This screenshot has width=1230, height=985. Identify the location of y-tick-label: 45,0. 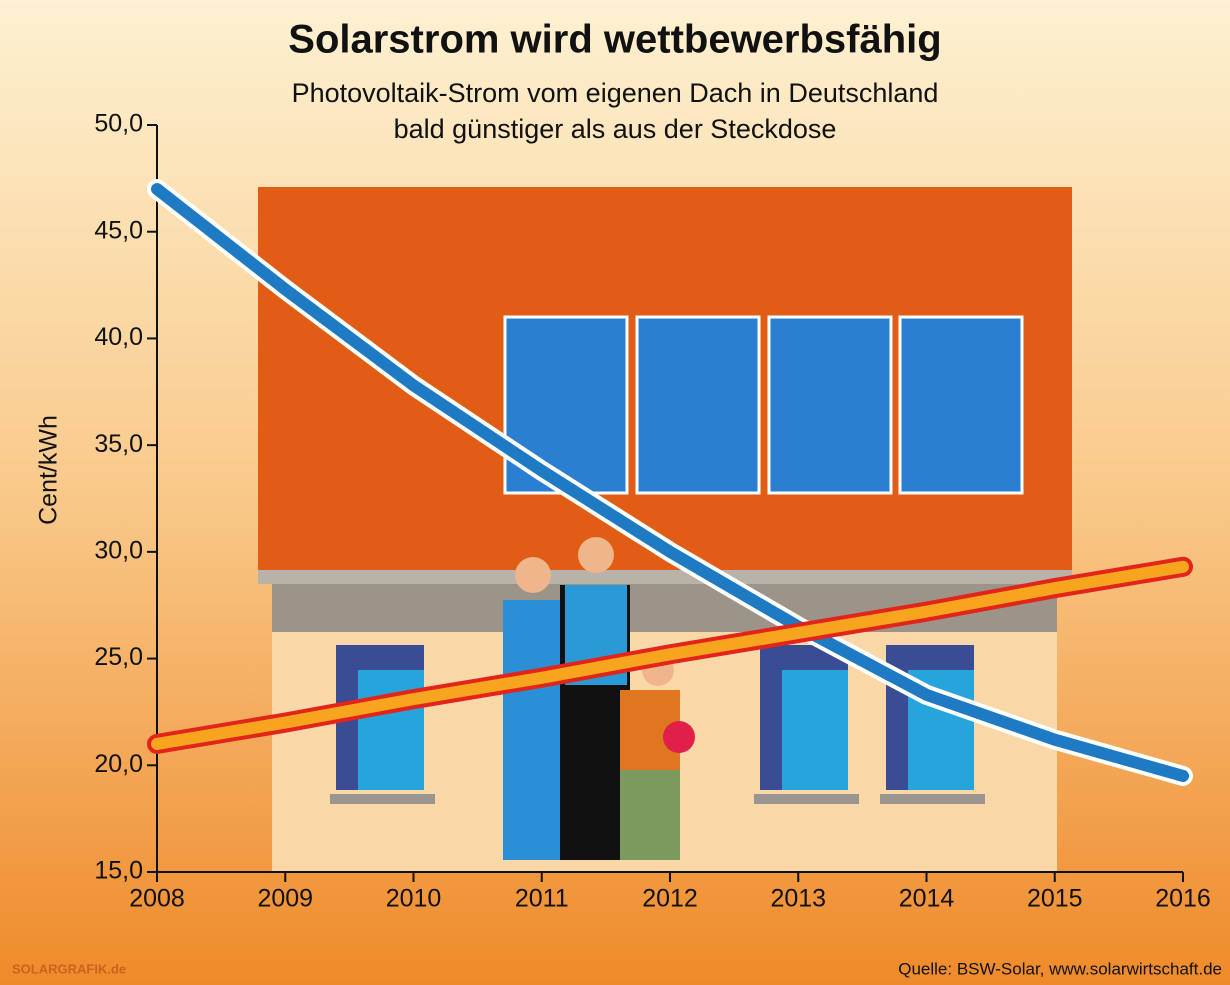
(118, 230).